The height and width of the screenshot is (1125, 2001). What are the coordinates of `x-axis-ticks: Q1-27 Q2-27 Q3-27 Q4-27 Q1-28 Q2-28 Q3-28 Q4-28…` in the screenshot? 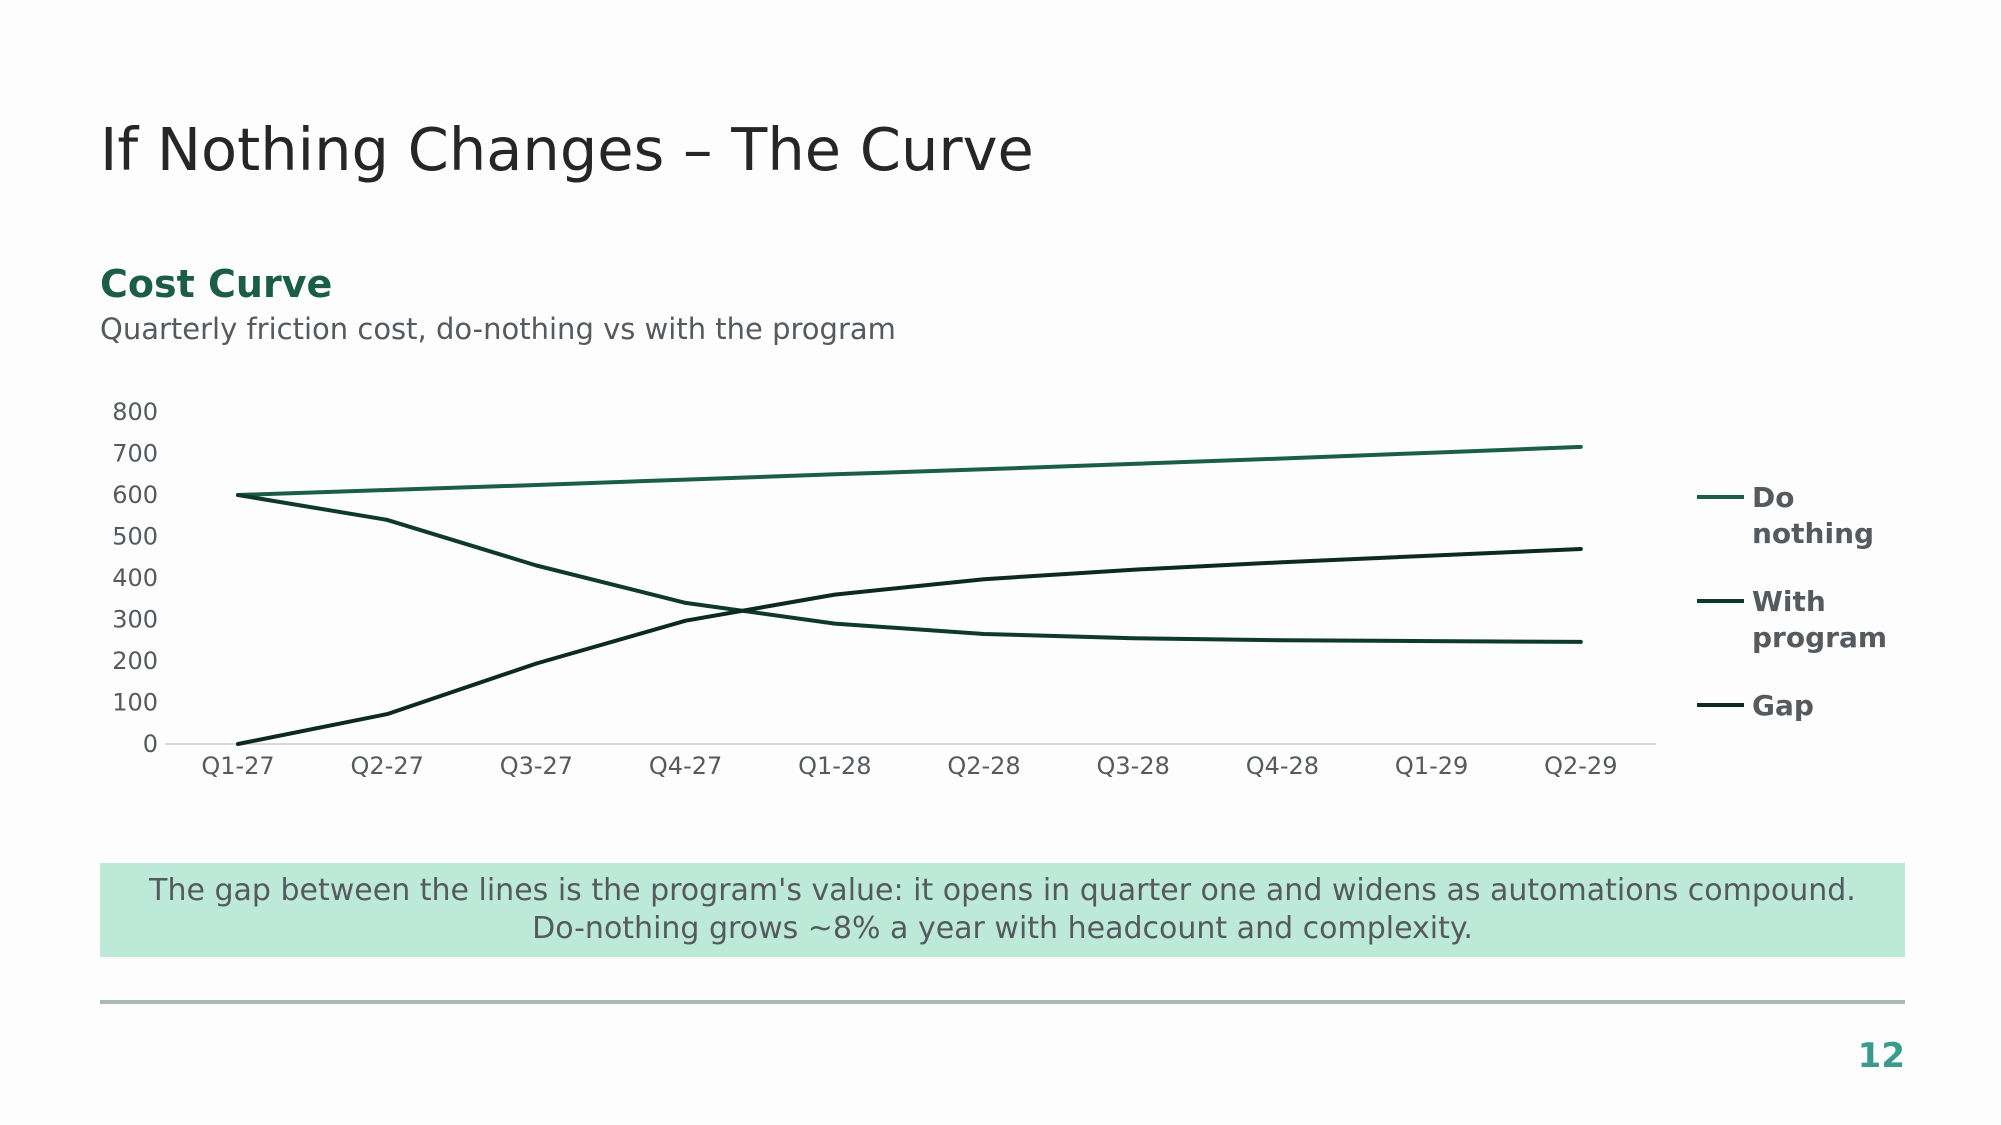 It's located at (909, 766).